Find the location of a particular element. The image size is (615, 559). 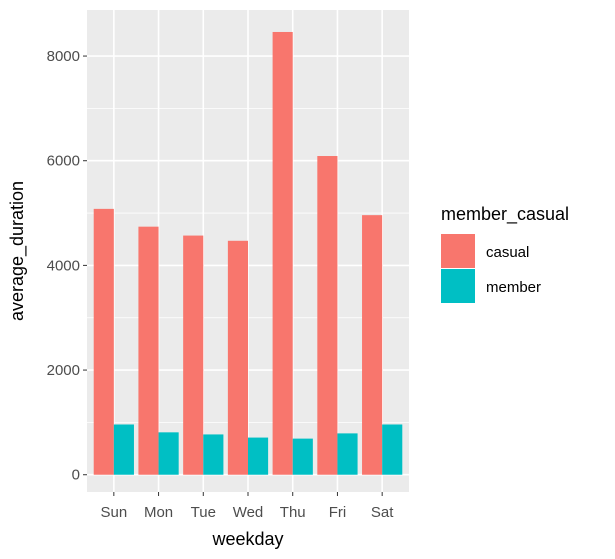

bar-member-tue is located at coordinates (213, 454).